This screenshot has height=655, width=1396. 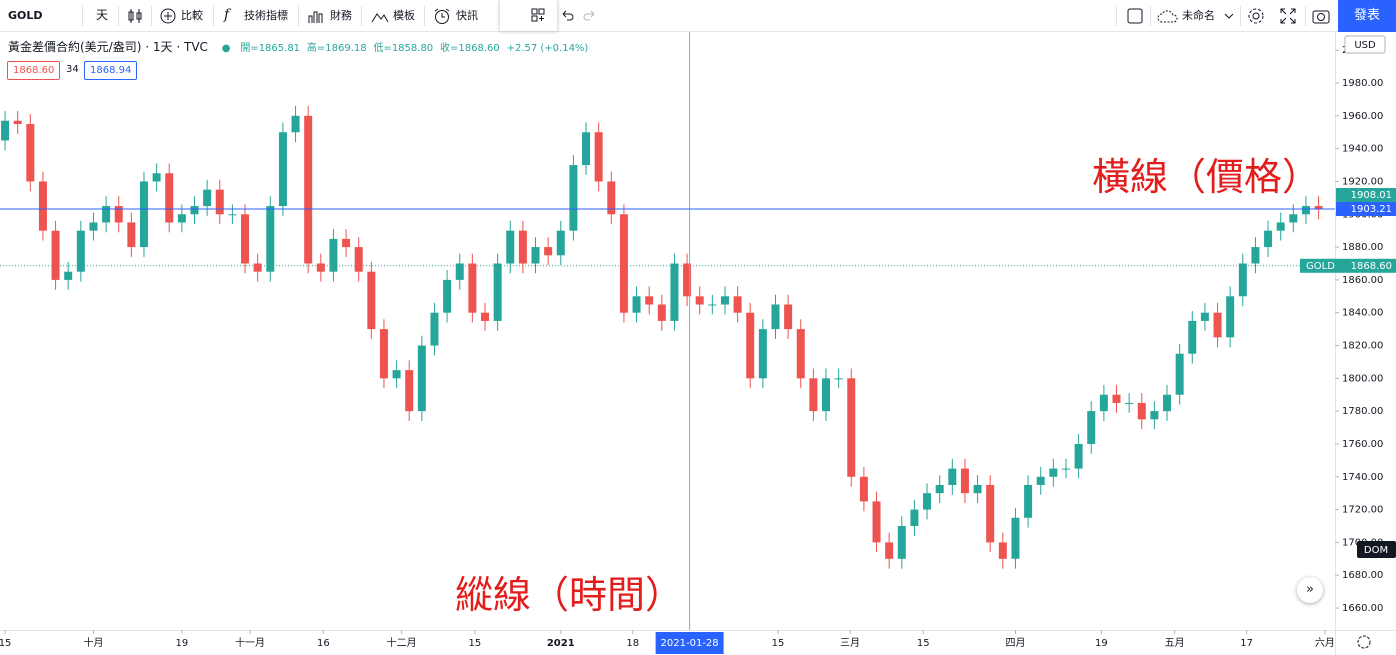 What do you see at coordinates (323, 643) in the screenshot?
I see `x-tick-label: 16` at bounding box center [323, 643].